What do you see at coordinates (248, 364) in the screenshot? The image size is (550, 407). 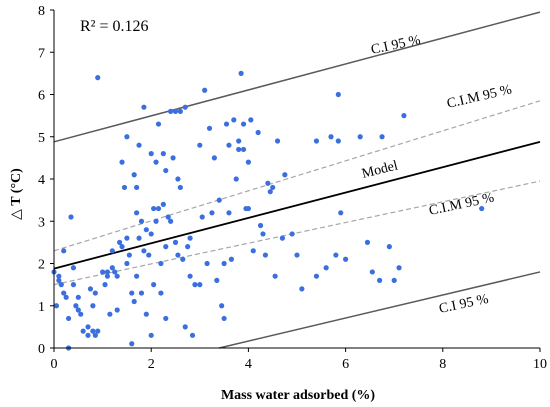 I see `x-tick-label: 4` at bounding box center [248, 364].